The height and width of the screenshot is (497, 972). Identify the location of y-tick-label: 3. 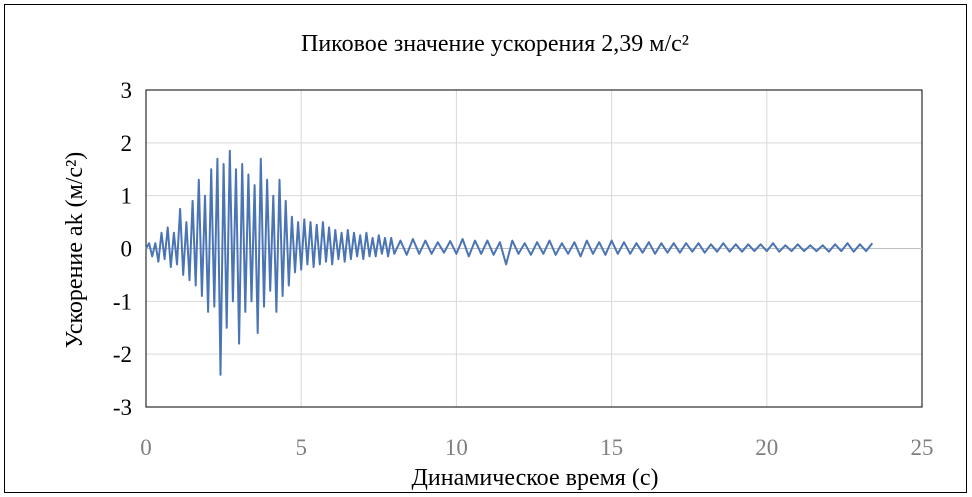
(127, 90).